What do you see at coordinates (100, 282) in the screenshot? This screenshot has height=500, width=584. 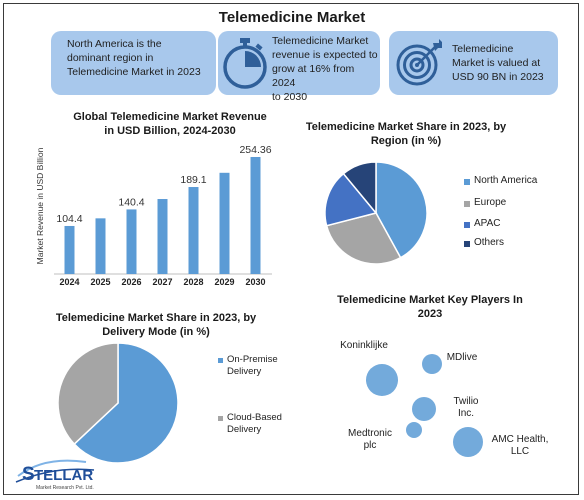 I see `x-tick-label: 2025` at bounding box center [100, 282].